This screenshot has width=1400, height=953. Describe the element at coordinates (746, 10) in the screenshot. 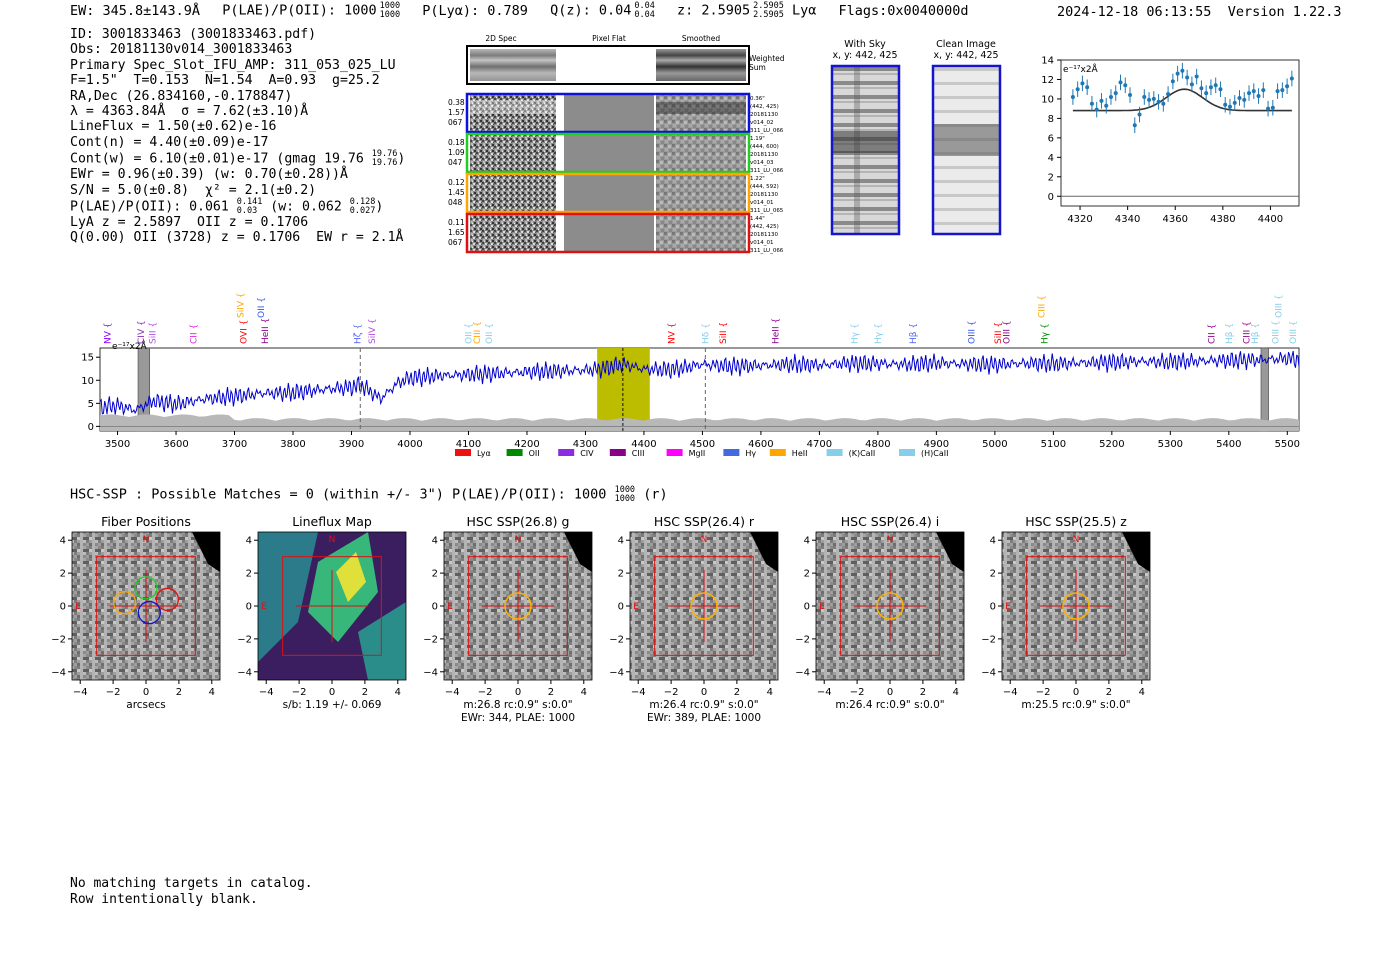

I see `header-z: z: 2.5905 2.5905 2.5905 Lyα` at that location.